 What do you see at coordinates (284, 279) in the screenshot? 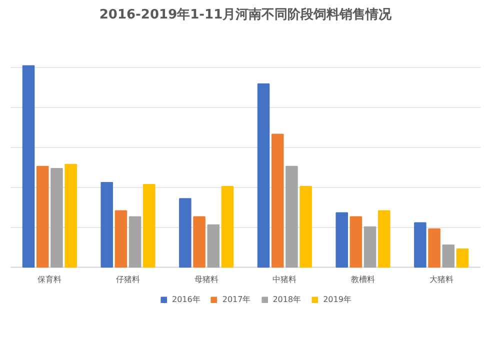
I see `x-tick-label: 中猪料` at bounding box center [284, 279].